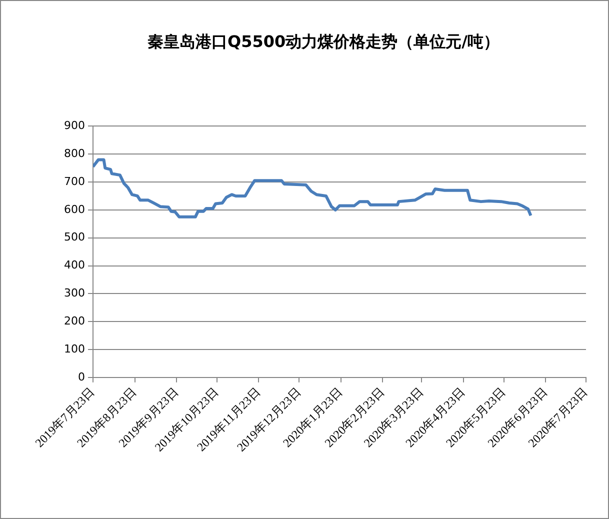  I want to click on chart-title: 秦皇岛港口Q5500动力煤价格走势（单位元/吨）, so click(324, 41).